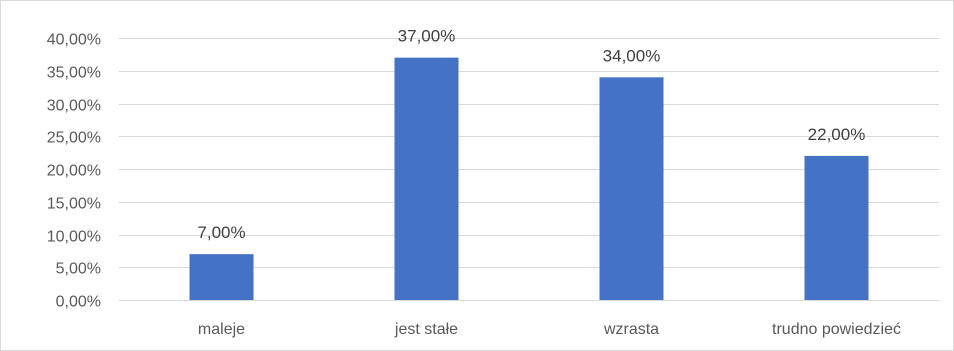 The width and height of the screenshot is (954, 351). Describe the element at coordinates (837, 134) in the screenshot. I see `data-label: 22,00%` at that location.